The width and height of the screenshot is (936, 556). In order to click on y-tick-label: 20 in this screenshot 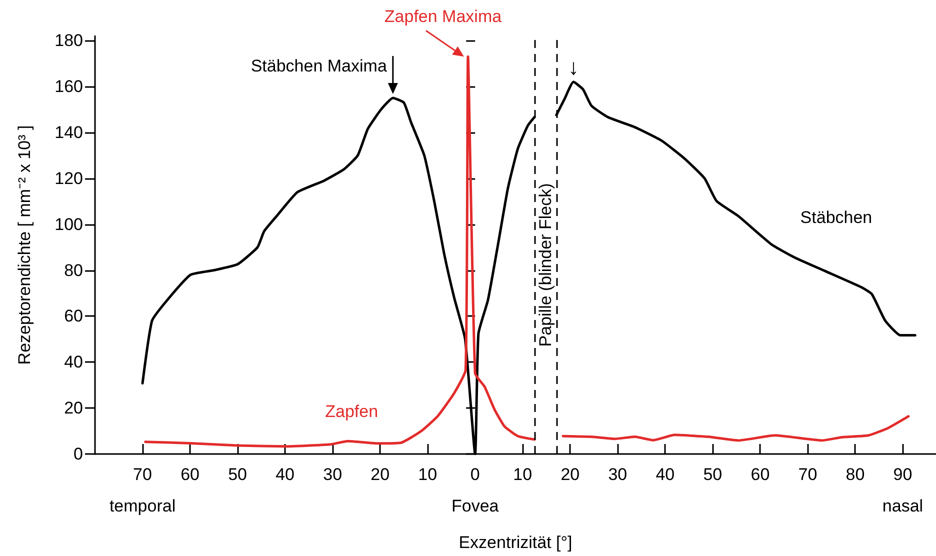, I will do `click(73, 408)`.